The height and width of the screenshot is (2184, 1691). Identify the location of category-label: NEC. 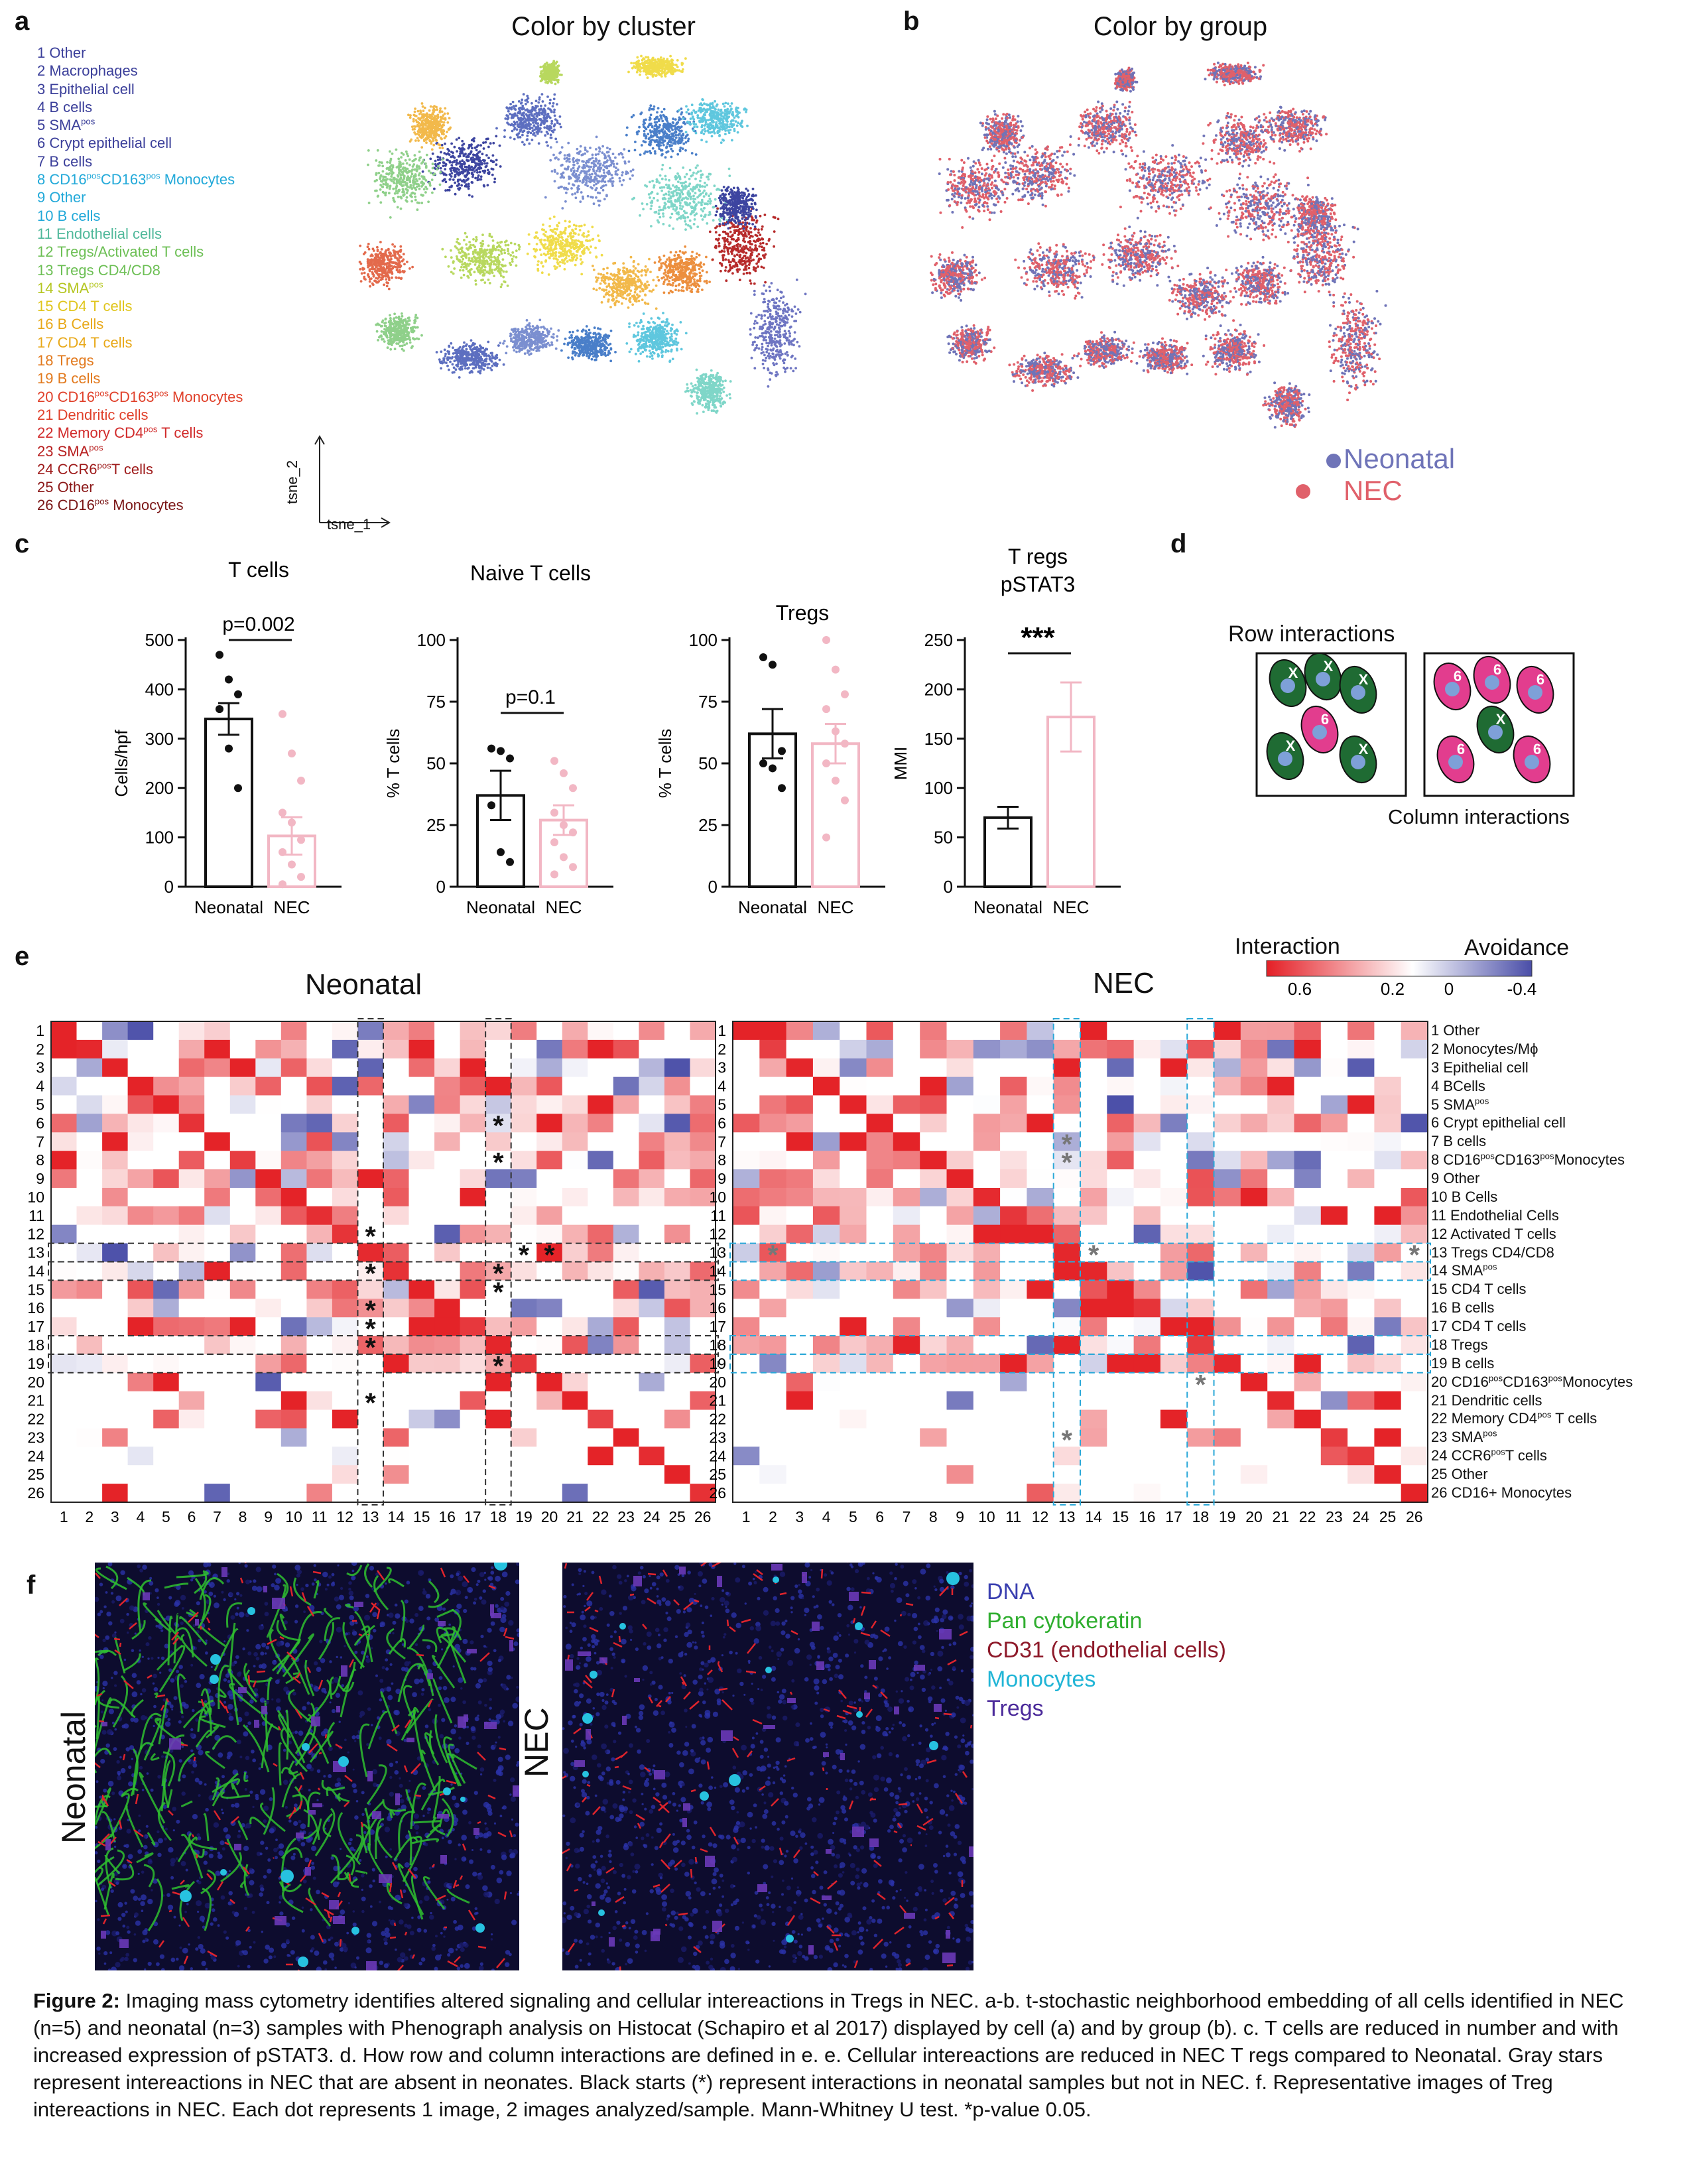
(836, 907).